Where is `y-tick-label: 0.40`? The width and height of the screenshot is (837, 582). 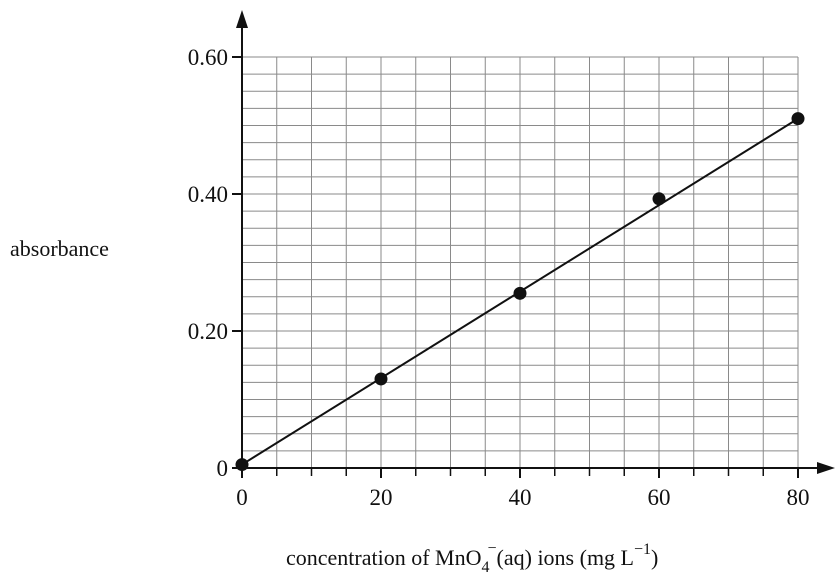
y-tick-label: 0.40 is located at coordinates (208, 194).